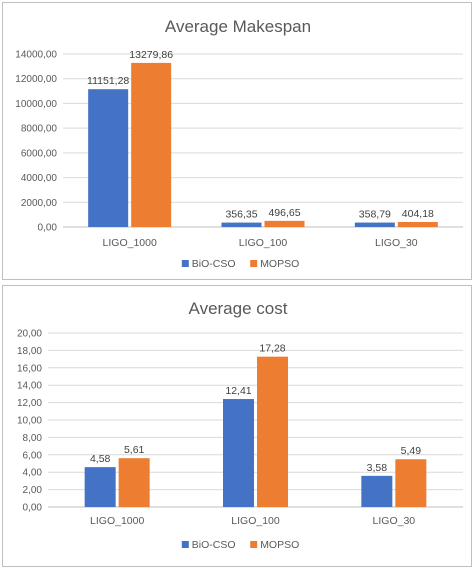 The height and width of the screenshot is (569, 474). I want to click on makespan-y-tick-label: 8000,00, so click(39, 129).